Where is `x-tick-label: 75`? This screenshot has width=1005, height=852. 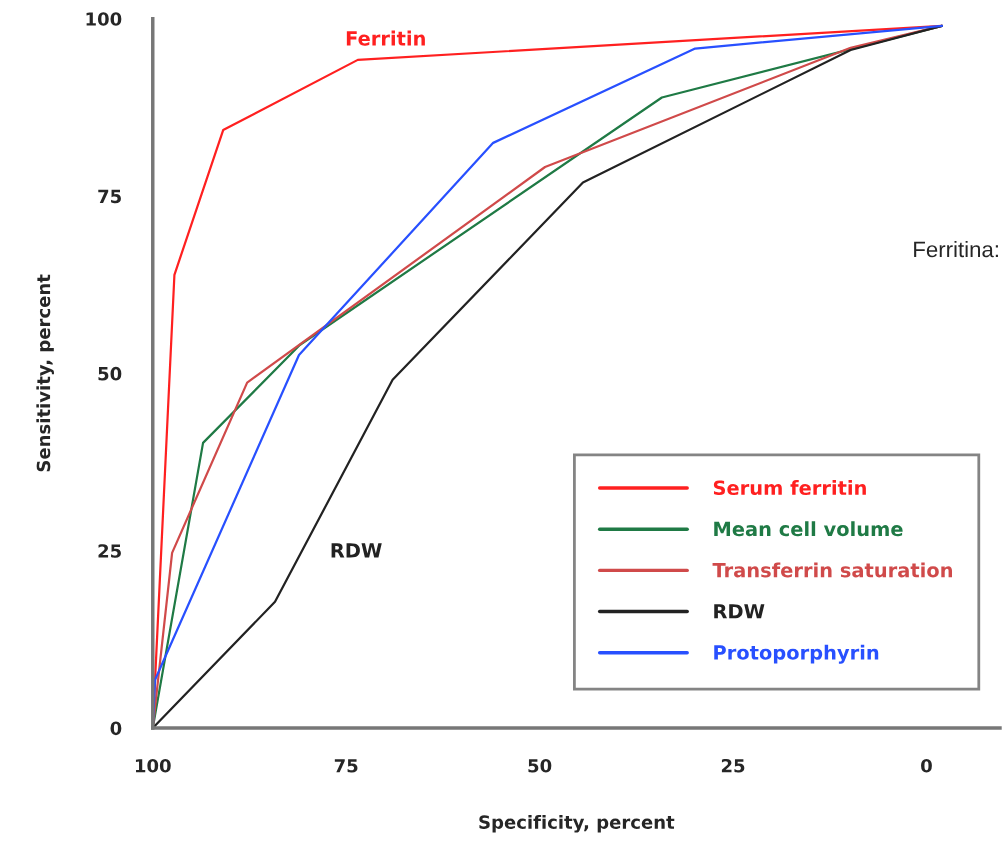
x-tick-label: 75 is located at coordinates (346, 766).